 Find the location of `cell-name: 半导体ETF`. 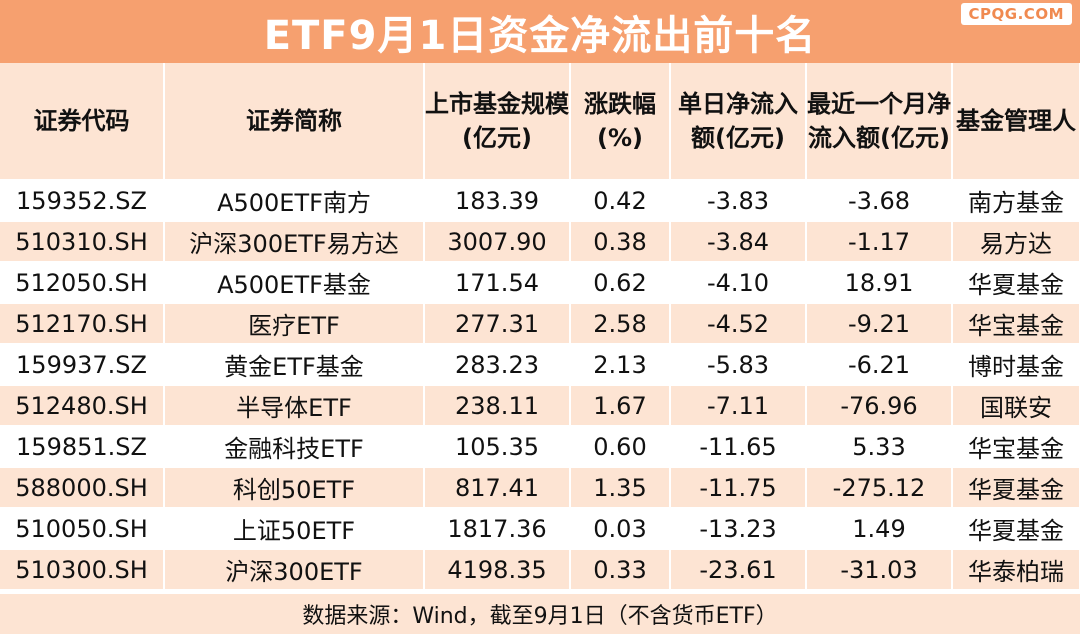

cell-name: 半导体ETF is located at coordinates (294, 406).